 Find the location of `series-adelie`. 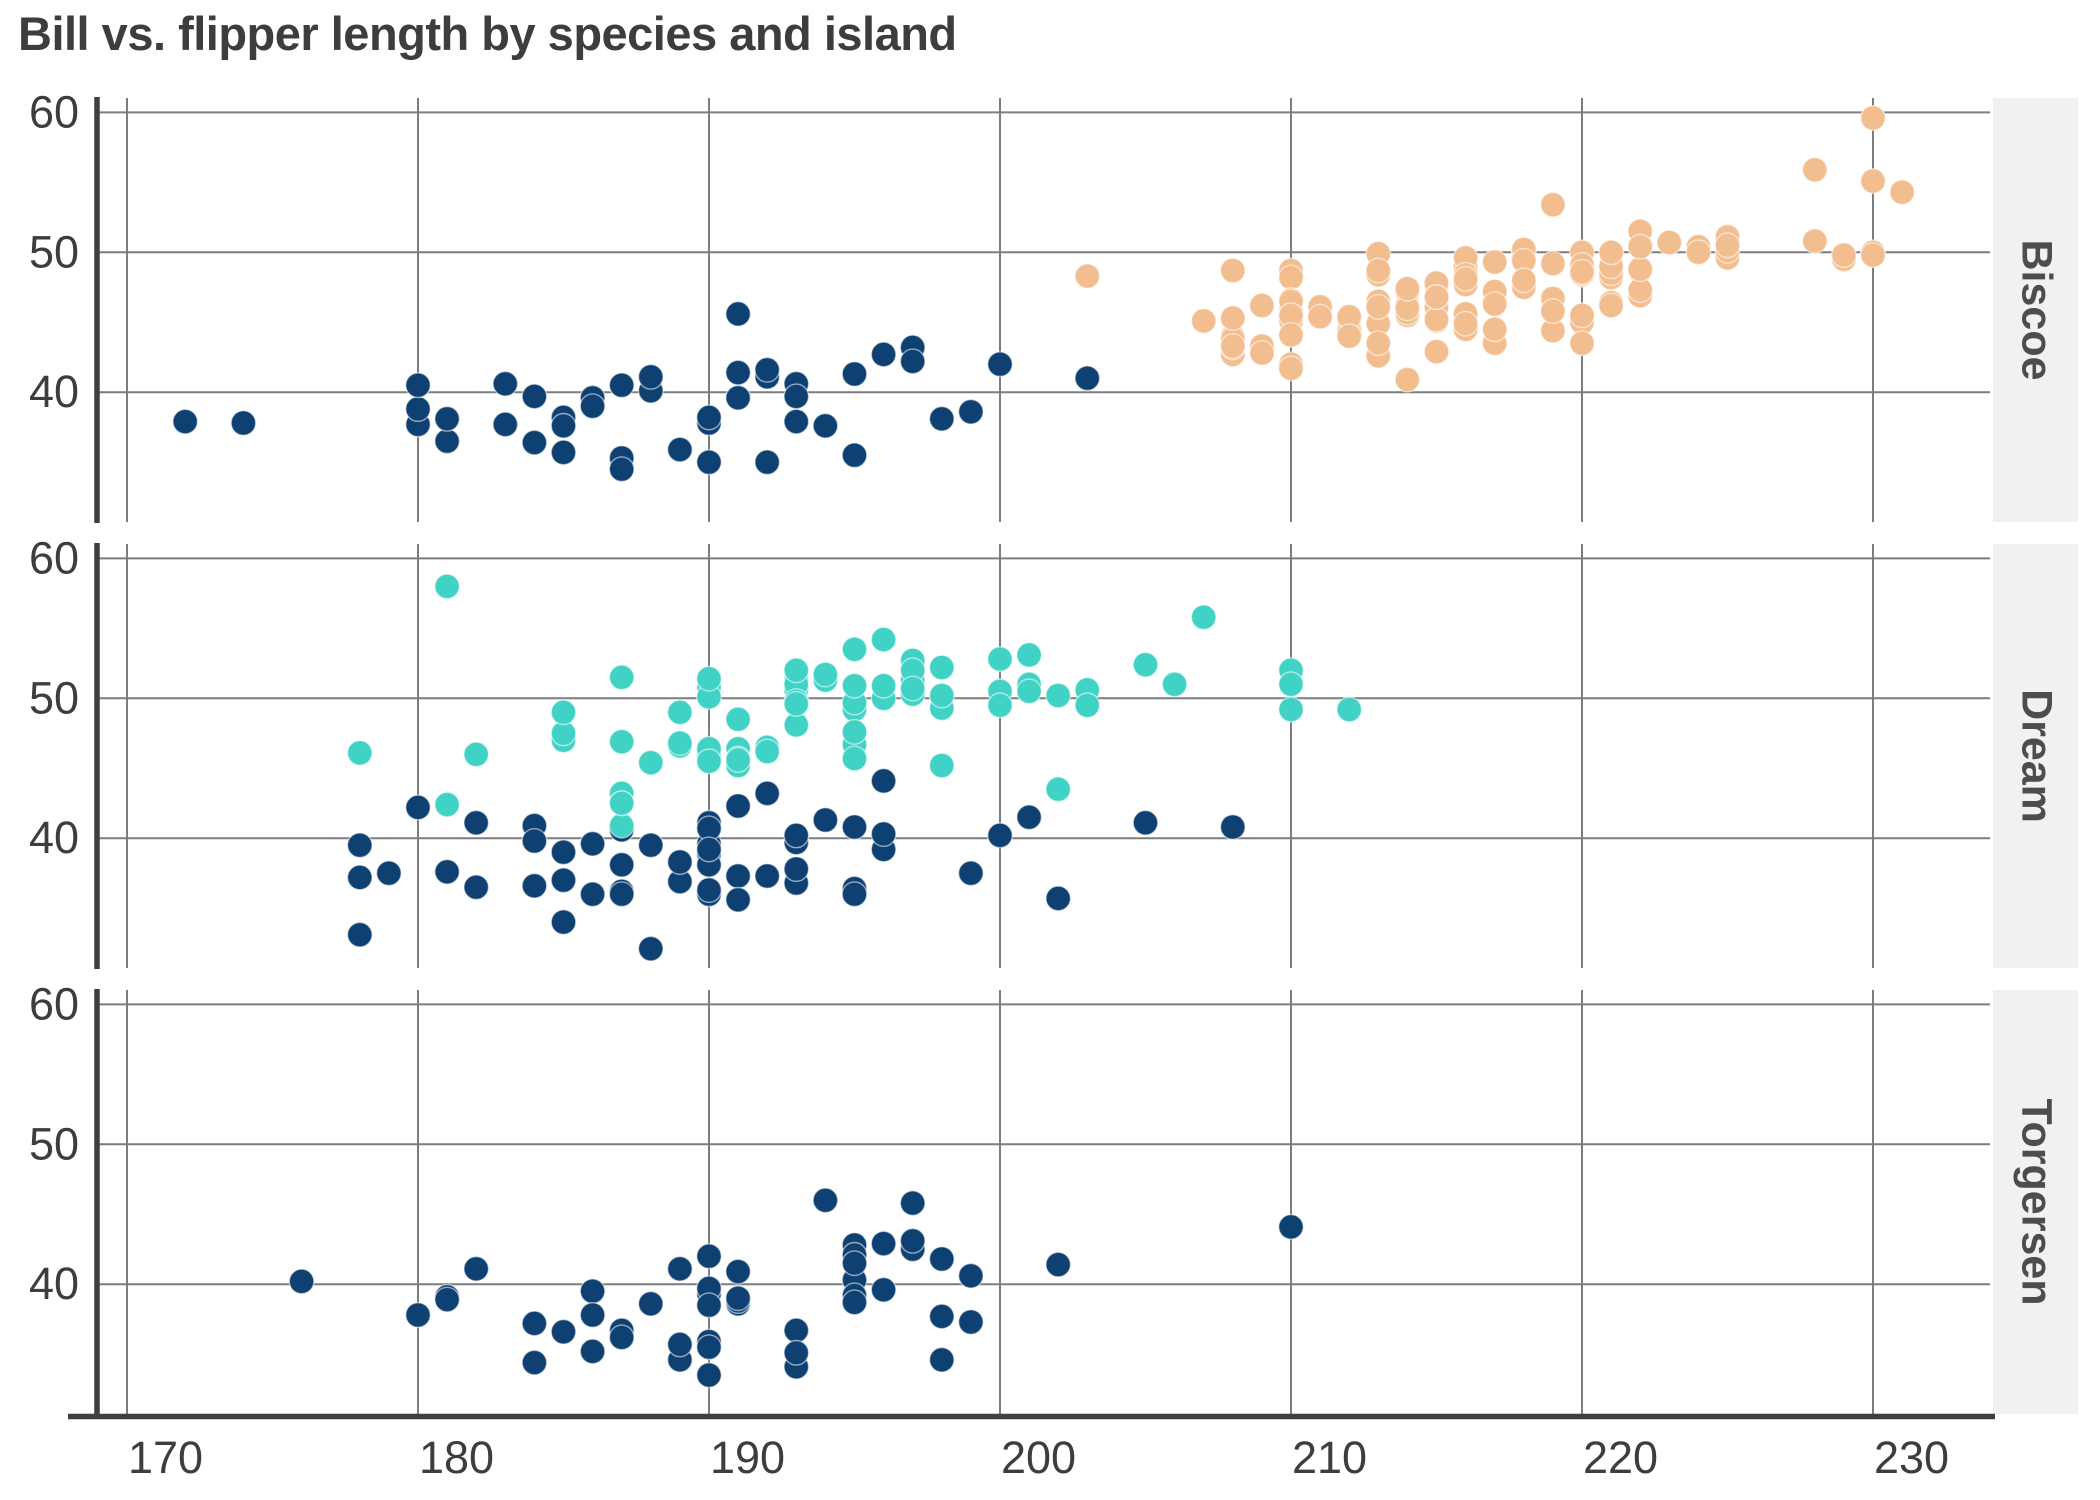

series-adelie is located at coordinates (796, 1288).